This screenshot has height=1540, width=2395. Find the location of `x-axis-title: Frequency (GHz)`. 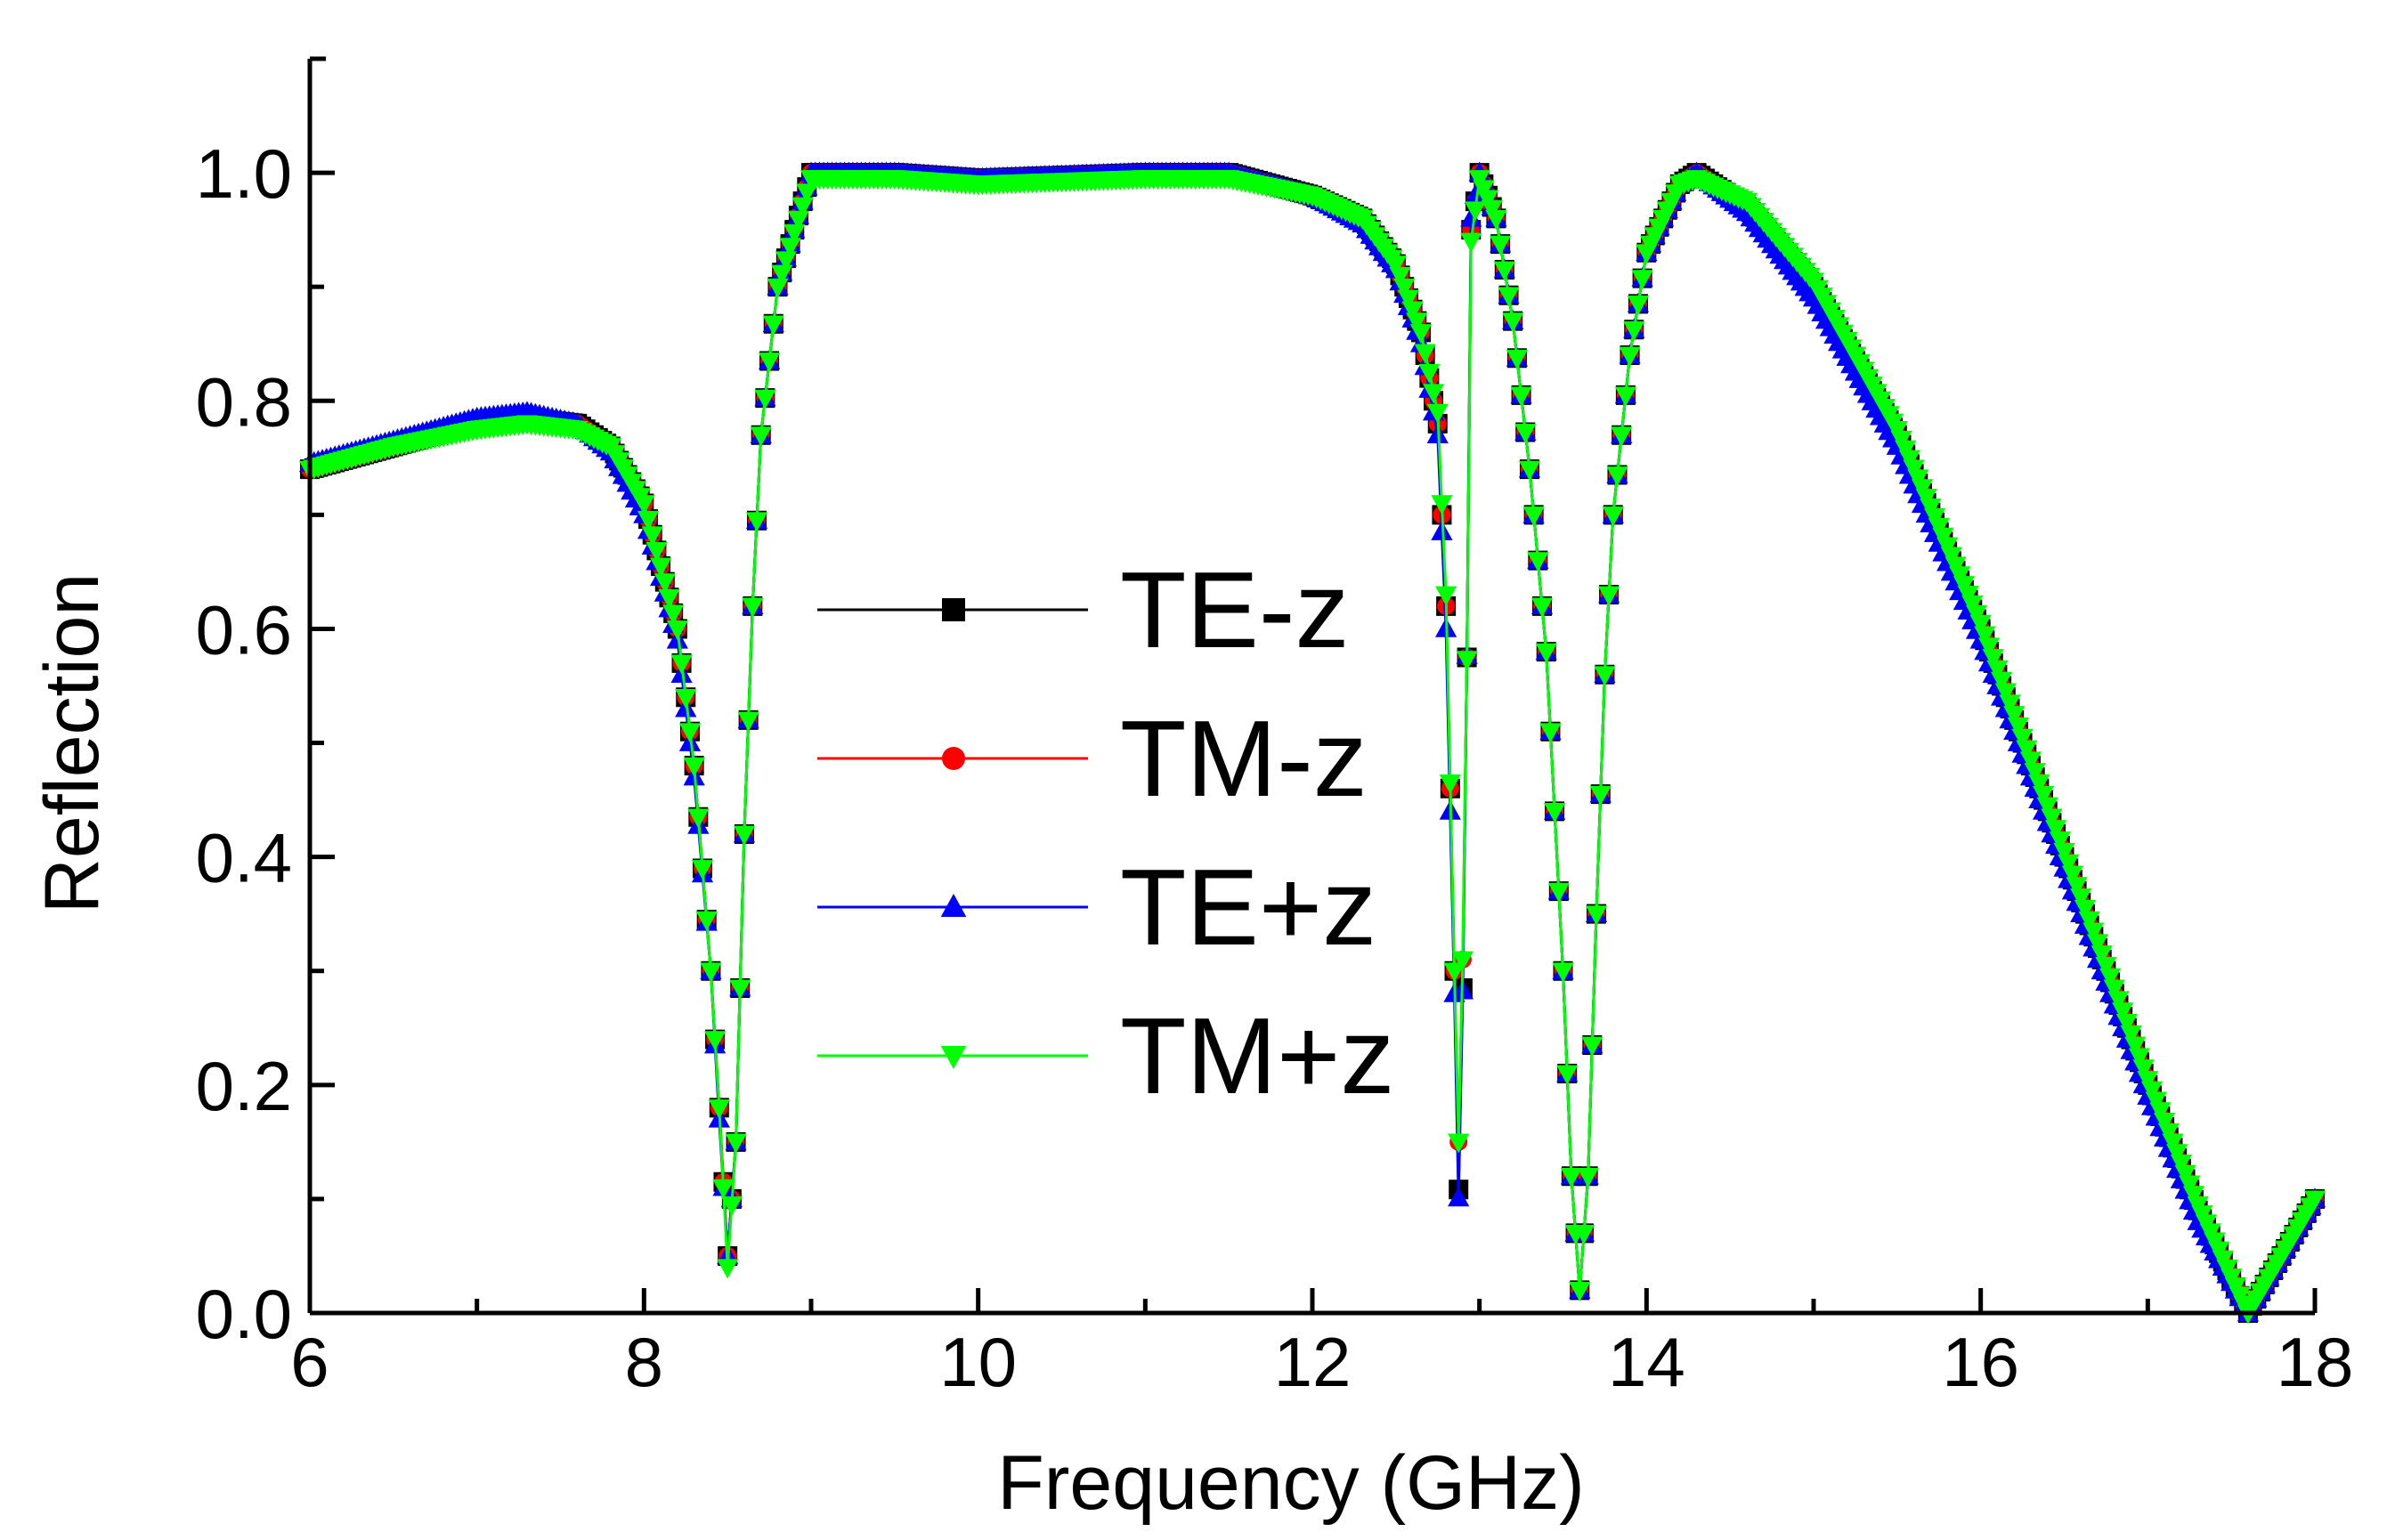

x-axis-title: Frequency (GHz) is located at coordinates (1291, 1483).